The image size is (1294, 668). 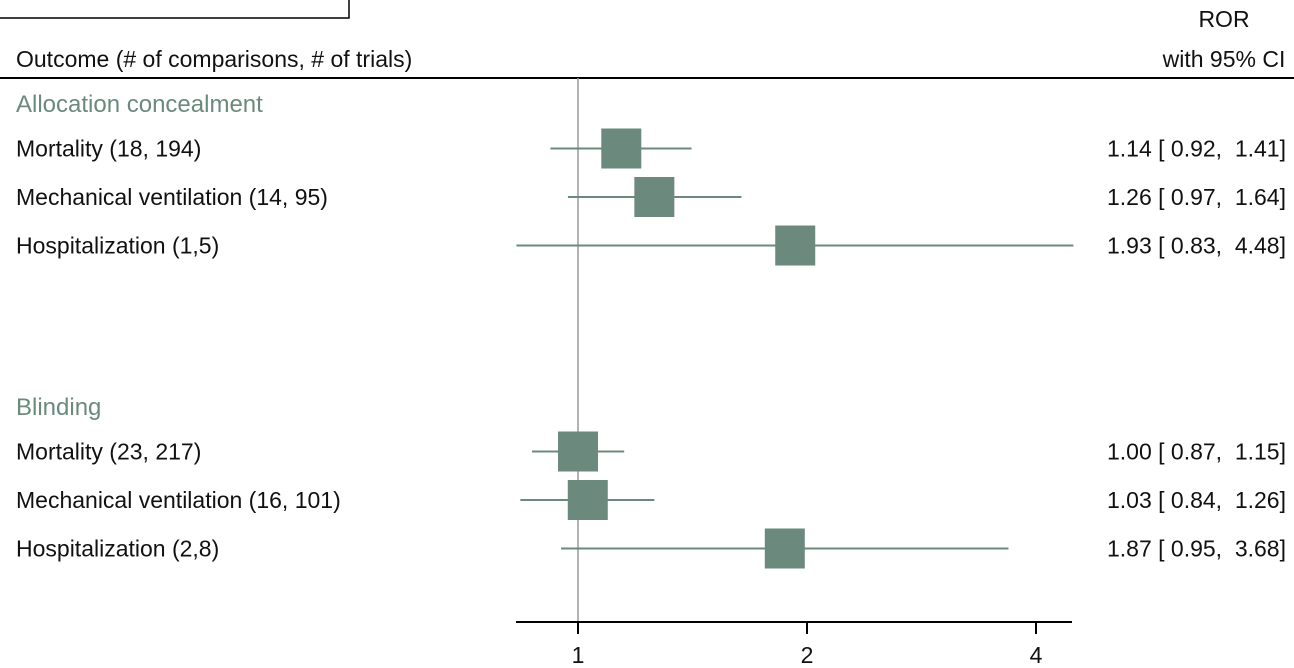 I want to click on outcome-label: Mechanical ventilation (16, 101), so click(x=178, y=500).